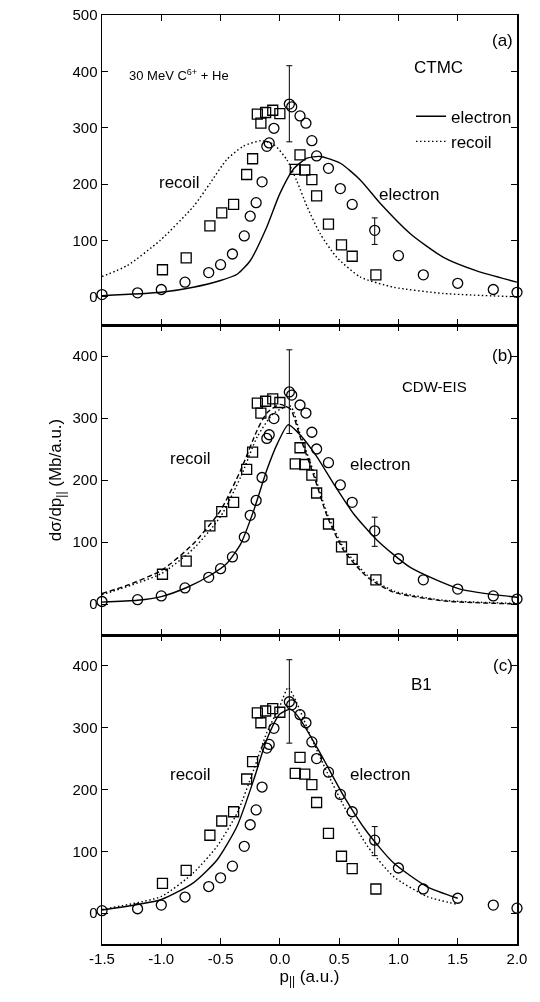 Image resolution: width=540 pixels, height=1002 pixels. Describe the element at coordinates (220, 958) in the screenshot. I see `x-tick-label: -0.5` at that location.